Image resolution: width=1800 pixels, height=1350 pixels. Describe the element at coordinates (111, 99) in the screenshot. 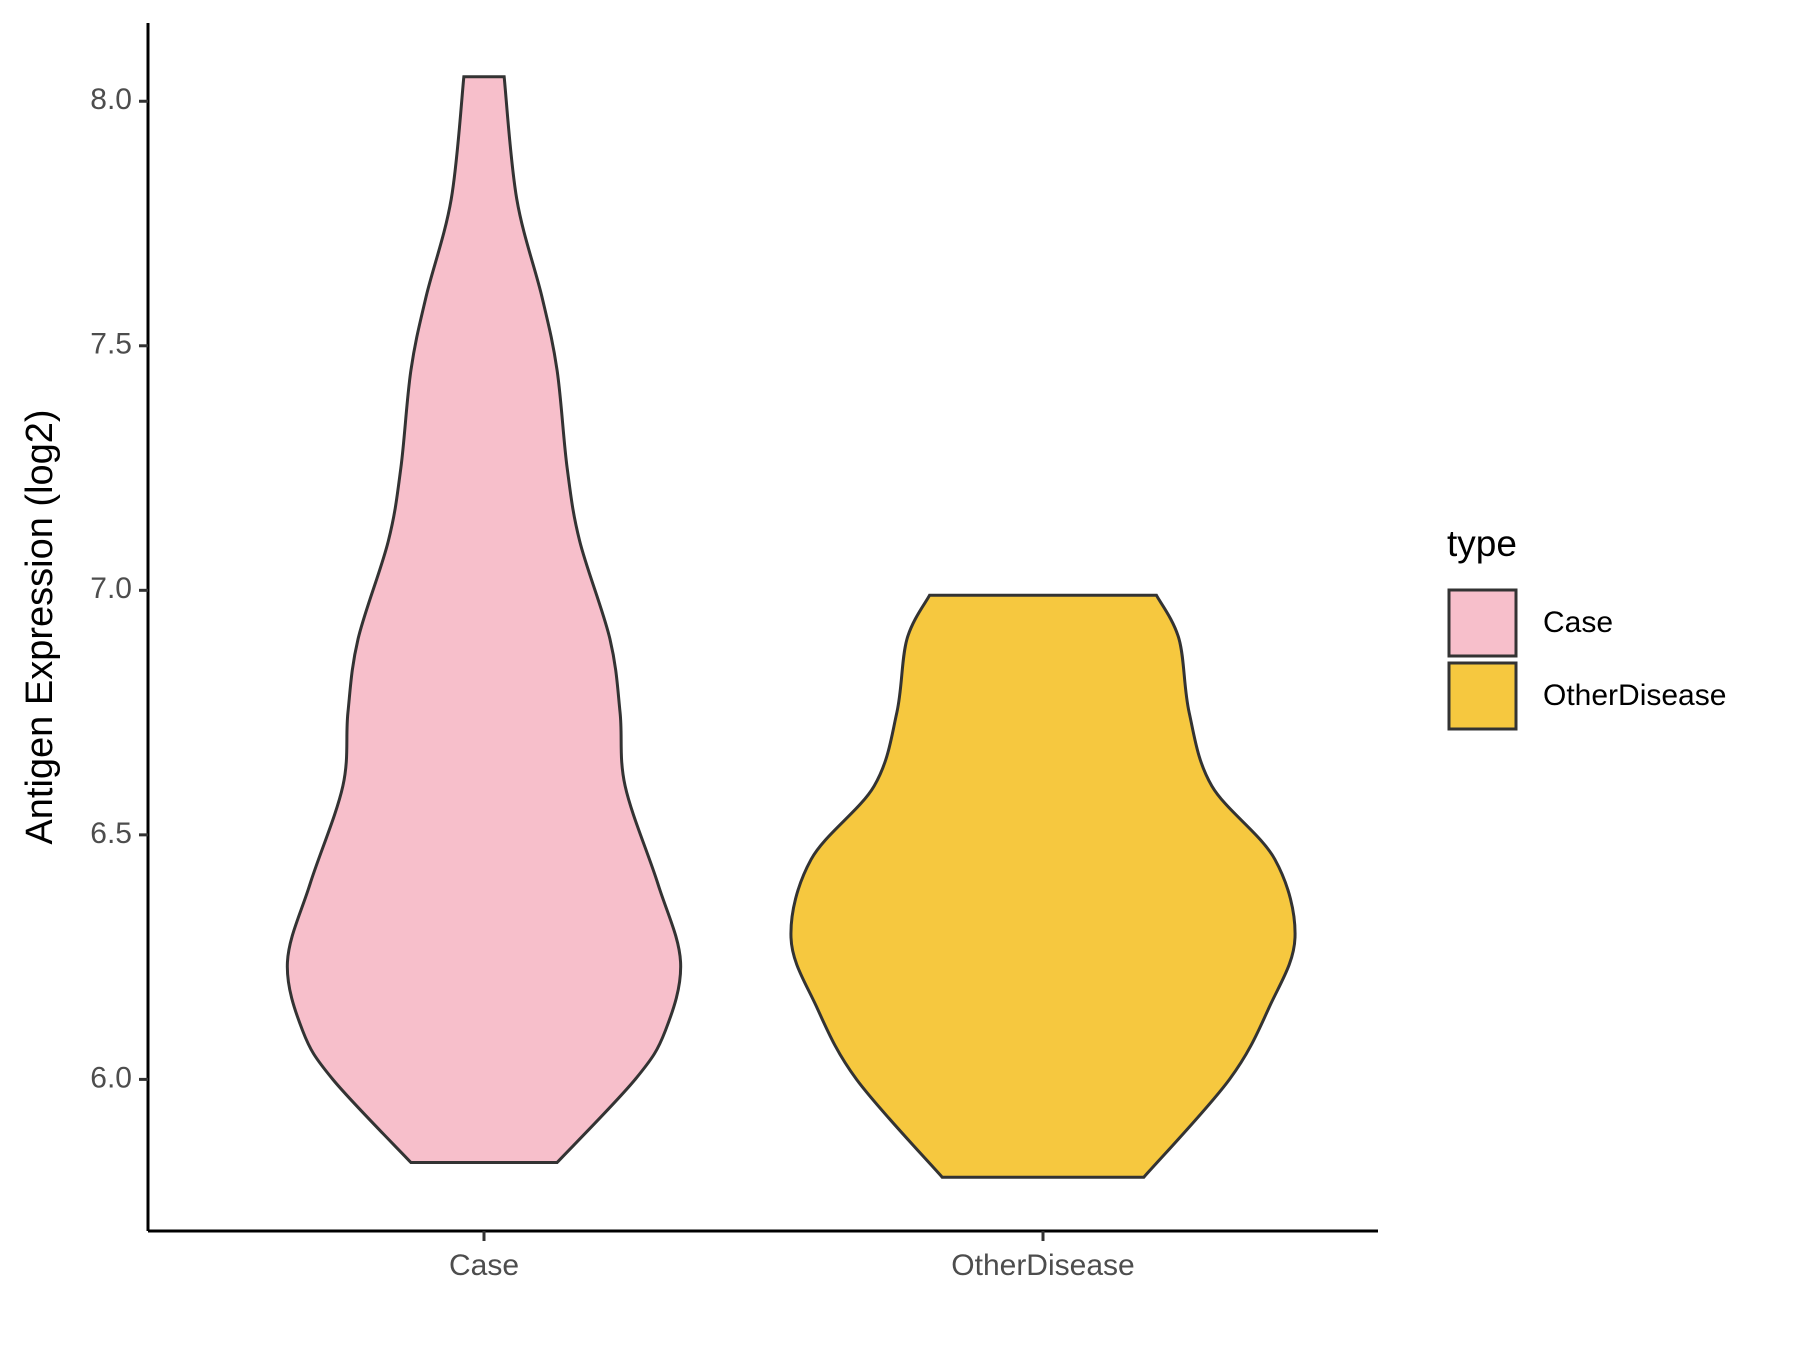

I see `y-tick-label: 8.0` at that location.